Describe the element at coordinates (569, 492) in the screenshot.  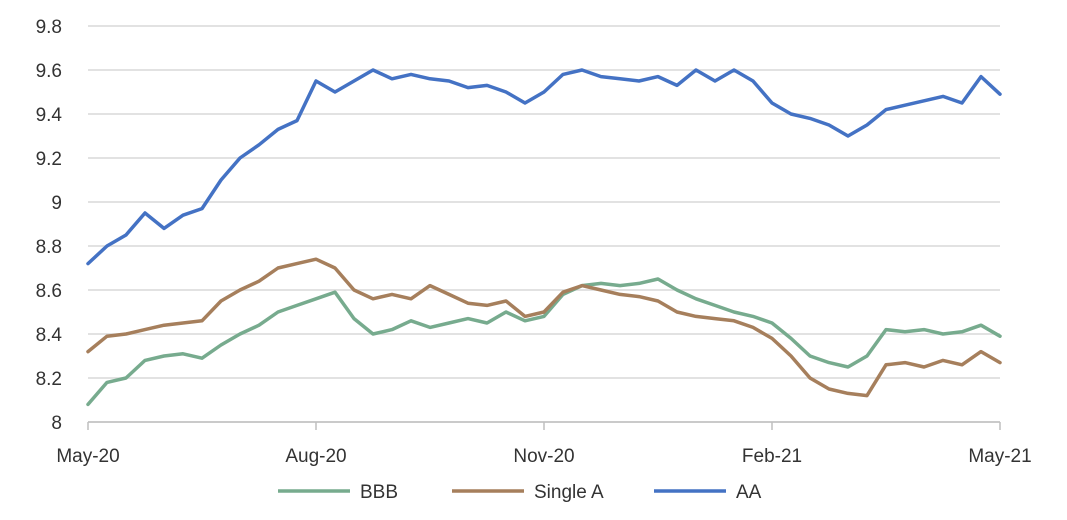
I see `legend-label: Single A` at that location.